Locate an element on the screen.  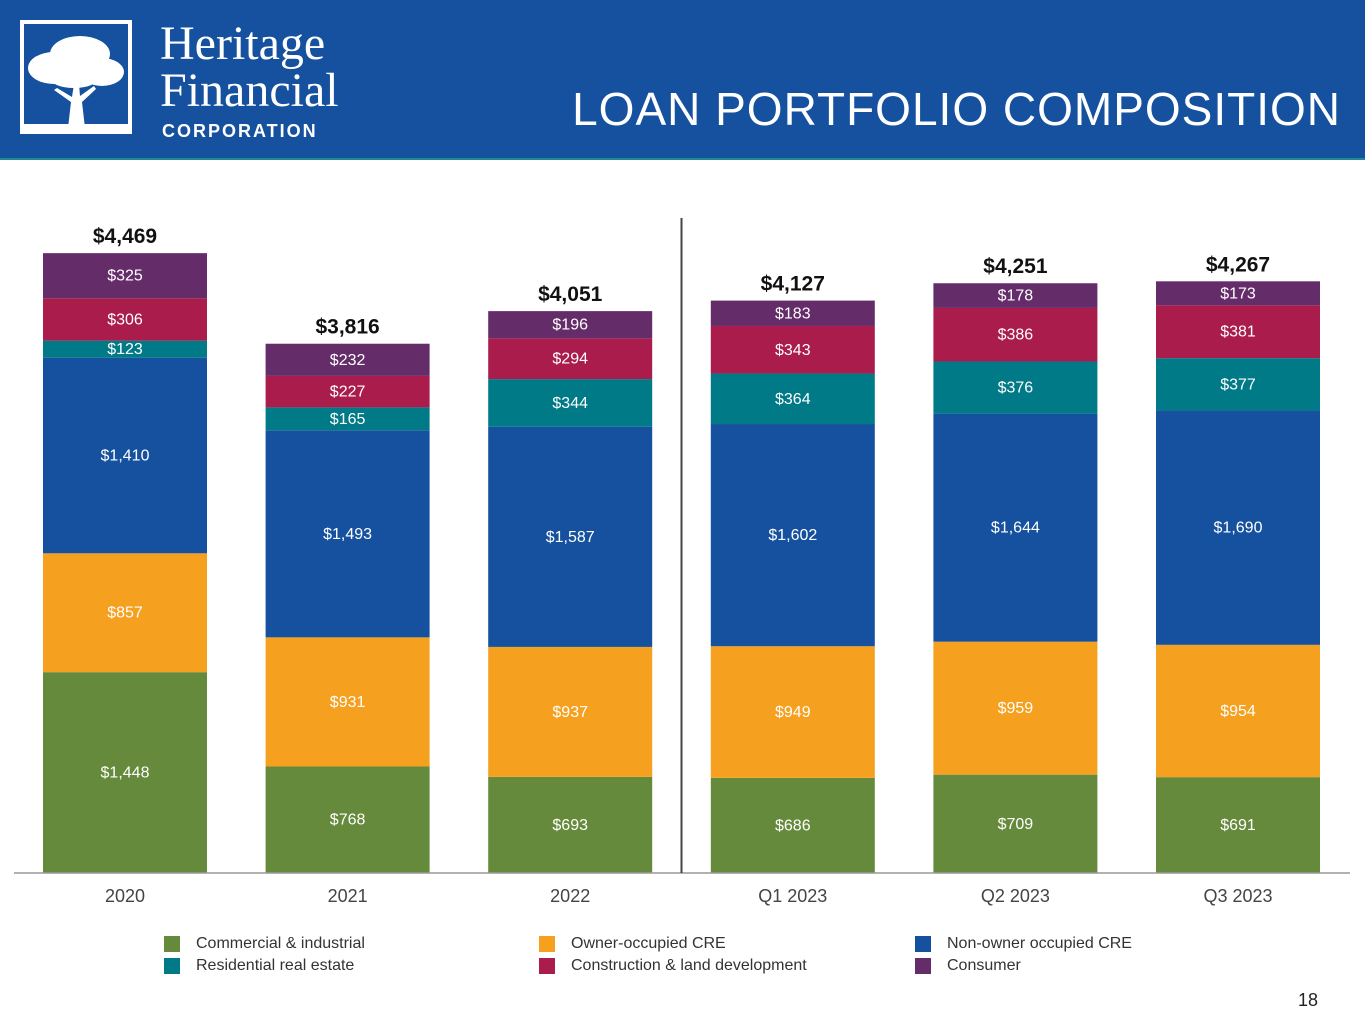
data-label: $1,493 is located at coordinates (347, 534).